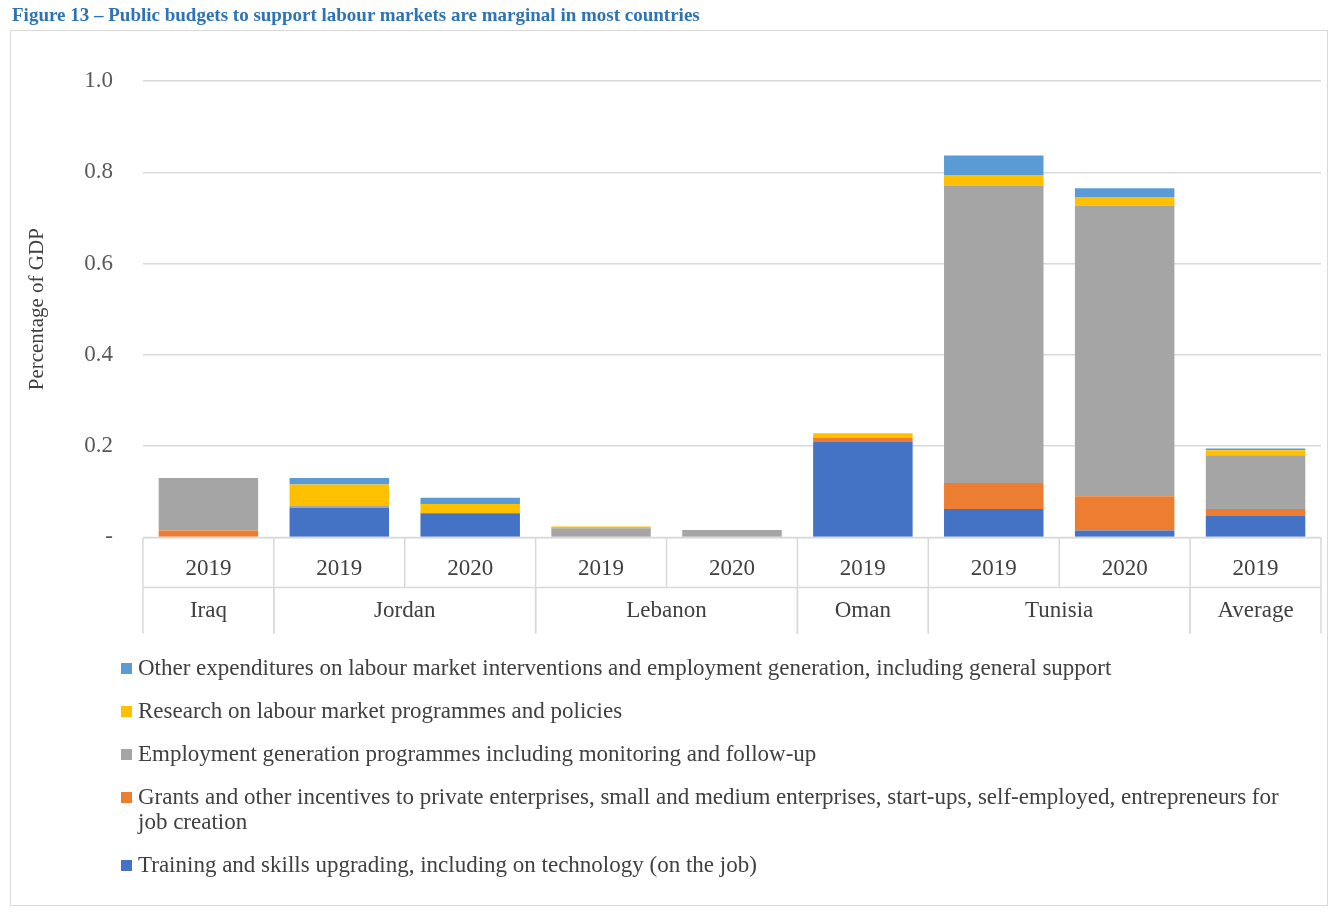 The height and width of the screenshot is (918, 1338). What do you see at coordinates (98, 262) in the screenshot?
I see `y-tick-label: 0.6` at bounding box center [98, 262].